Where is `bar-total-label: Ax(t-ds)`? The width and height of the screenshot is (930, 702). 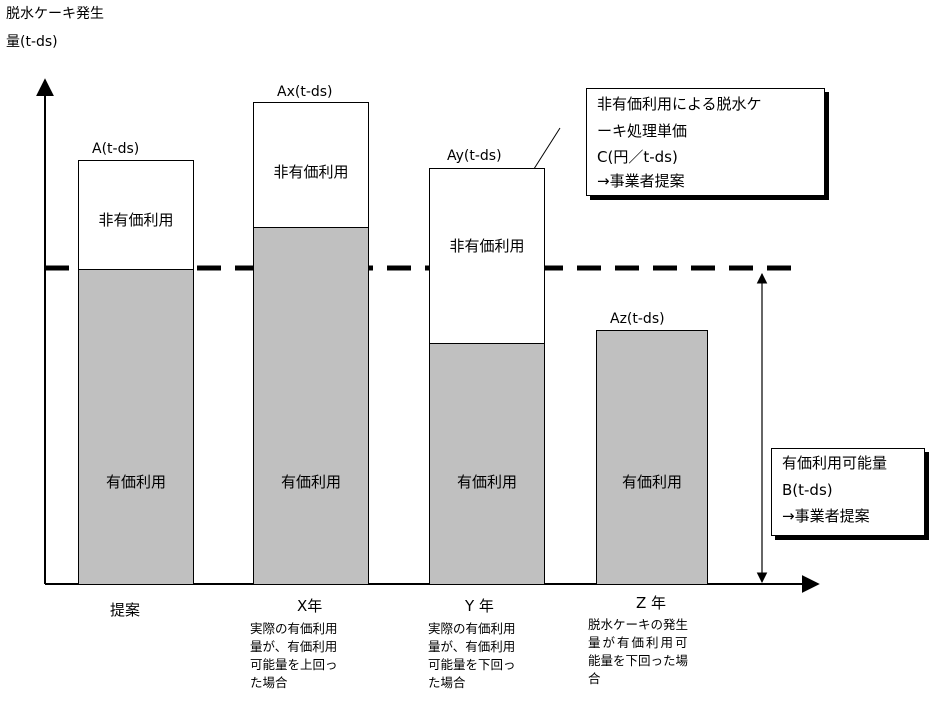
bar-total-label: Ax(t-ds) is located at coordinates (305, 92).